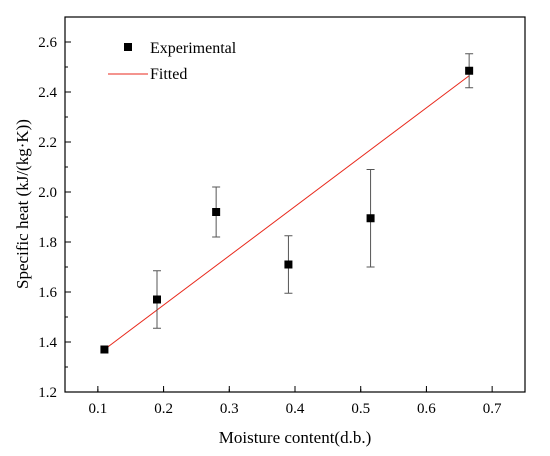 This screenshot has height=456, width=550. Describe the element at coordinates (360, 409) in the screenshot. I see `x-tick-label-4: 0.5` at that location.